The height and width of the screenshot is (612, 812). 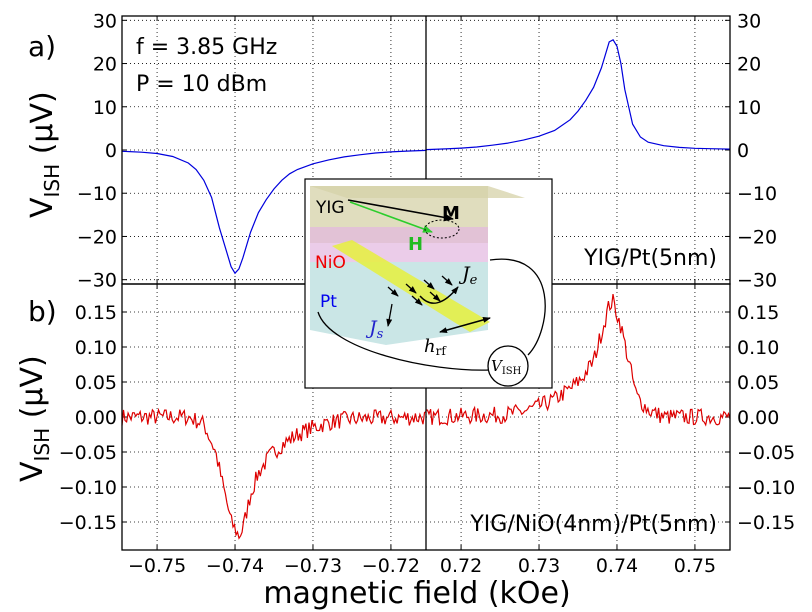 What do you see at coordinates (617, 566) in the screenshot?
I see `x-tick-label: 0.74` at bounding box center [617, 566].